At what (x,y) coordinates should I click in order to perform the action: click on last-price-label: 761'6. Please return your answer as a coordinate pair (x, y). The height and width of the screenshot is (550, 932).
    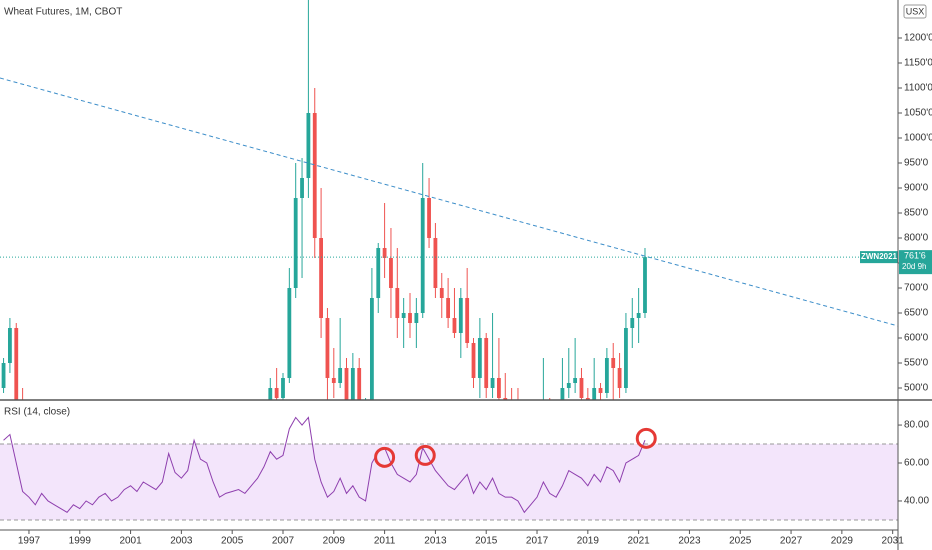
    Looking at the image, I should click on (915, 256).